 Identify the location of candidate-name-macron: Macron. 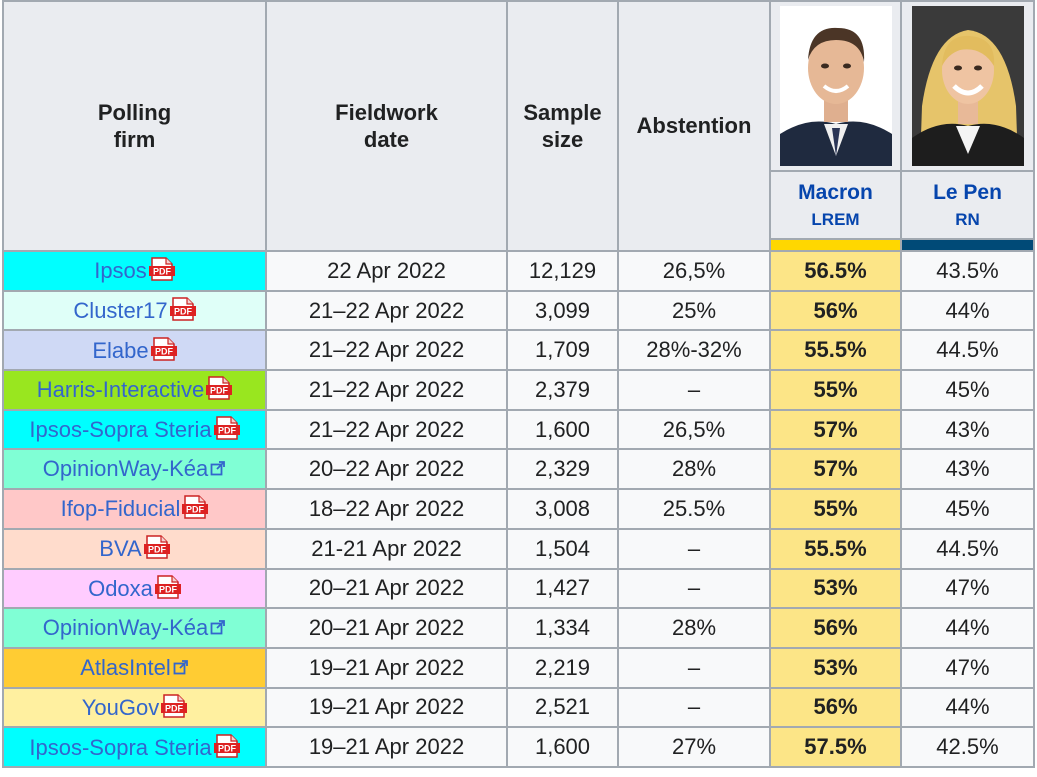
(835, 192).